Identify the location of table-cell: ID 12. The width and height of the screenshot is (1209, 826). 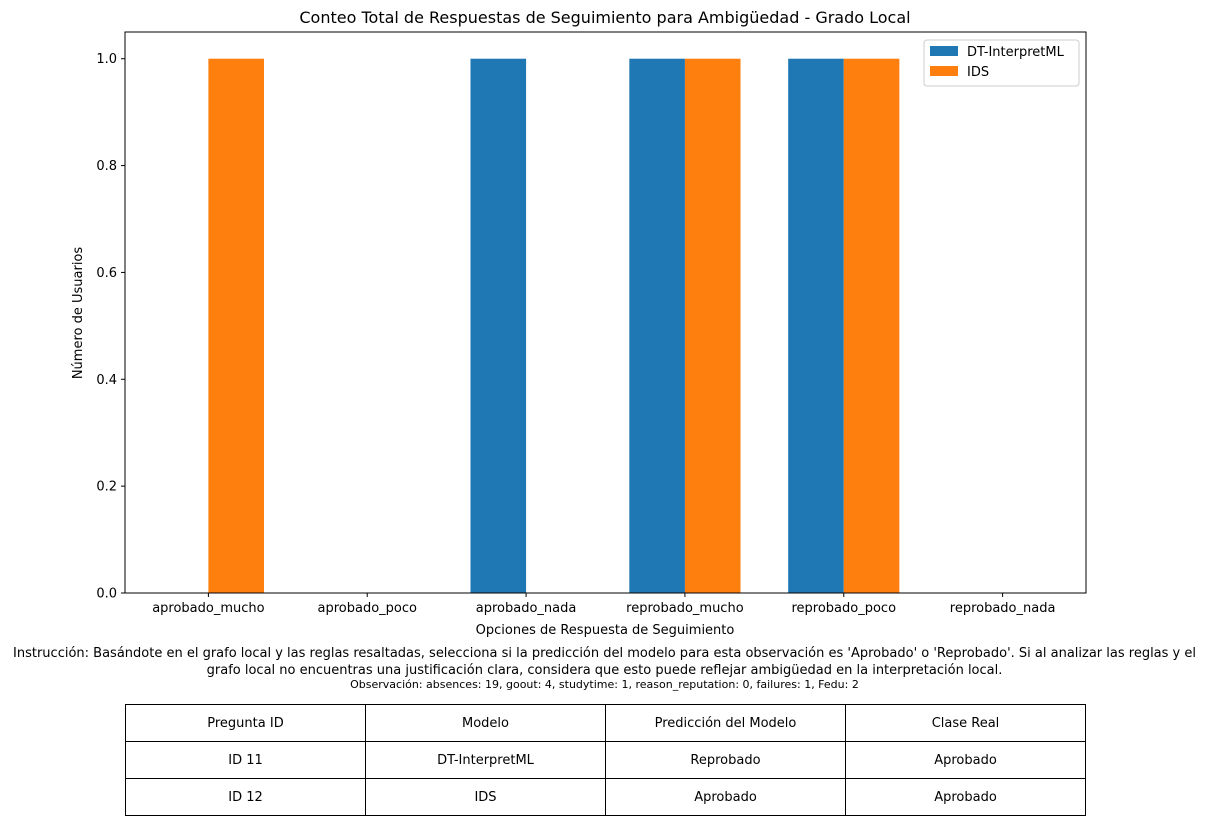
(245, 797).